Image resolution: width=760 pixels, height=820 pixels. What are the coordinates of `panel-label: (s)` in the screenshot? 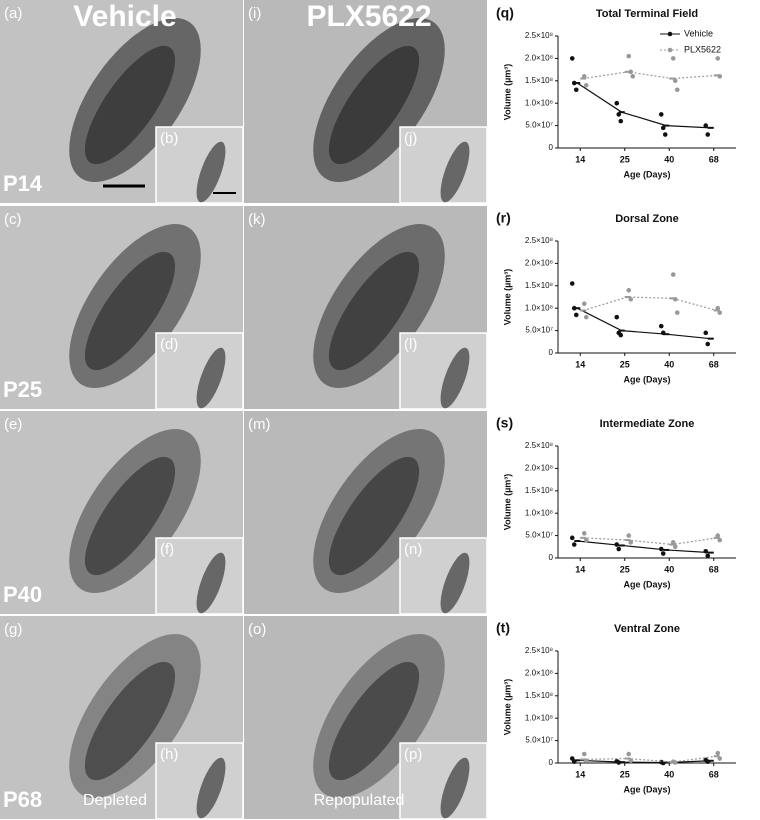 It's located at (504, 423).